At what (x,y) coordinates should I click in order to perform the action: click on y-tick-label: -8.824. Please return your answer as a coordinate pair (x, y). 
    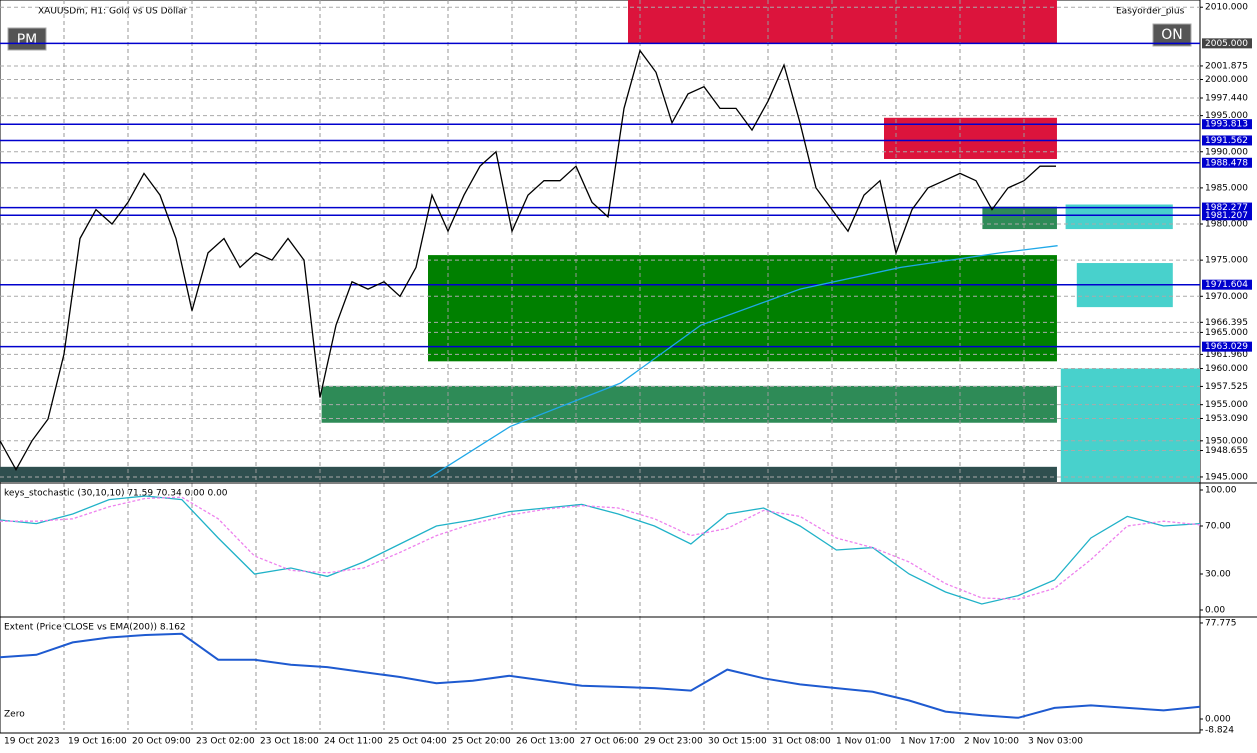
    Looking at the image, I should click on (1219, 730).